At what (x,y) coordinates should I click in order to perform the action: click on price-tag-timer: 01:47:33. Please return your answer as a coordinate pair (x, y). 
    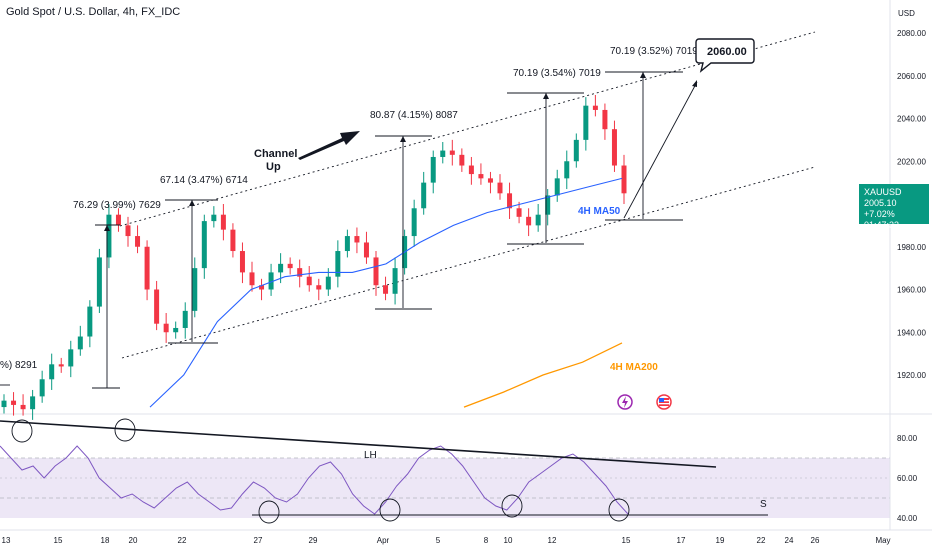
    Looking at the image, I should click on (882, 225).